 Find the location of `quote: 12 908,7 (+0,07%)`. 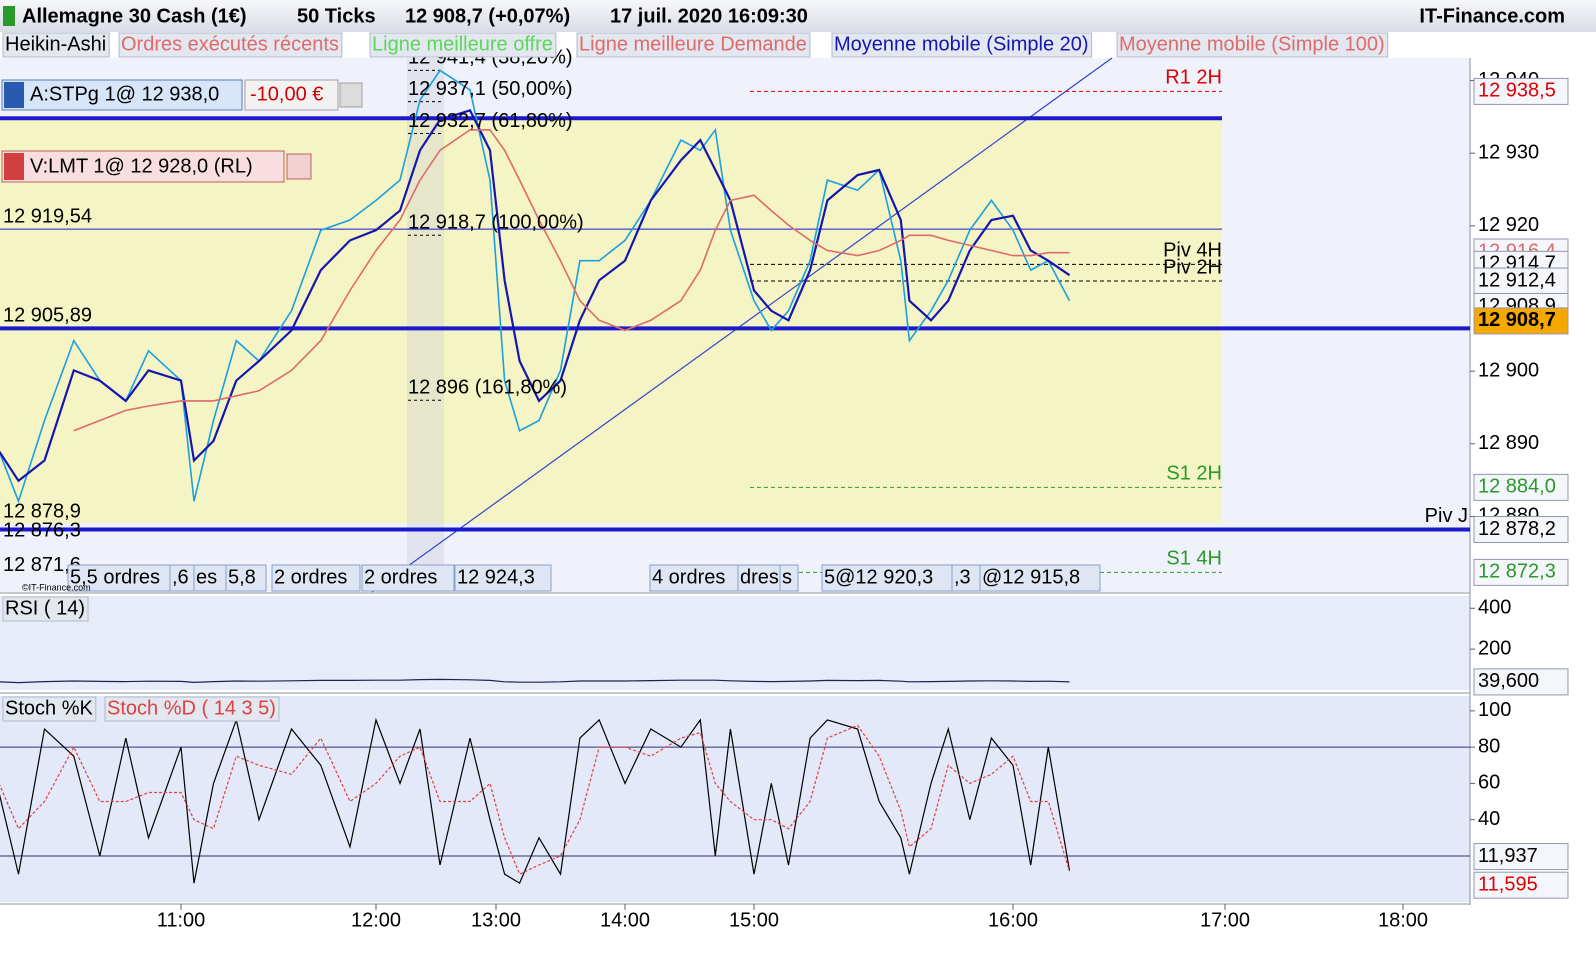

quote: 12 908,7 (+0,07%) is located at coordinates (487, 16).